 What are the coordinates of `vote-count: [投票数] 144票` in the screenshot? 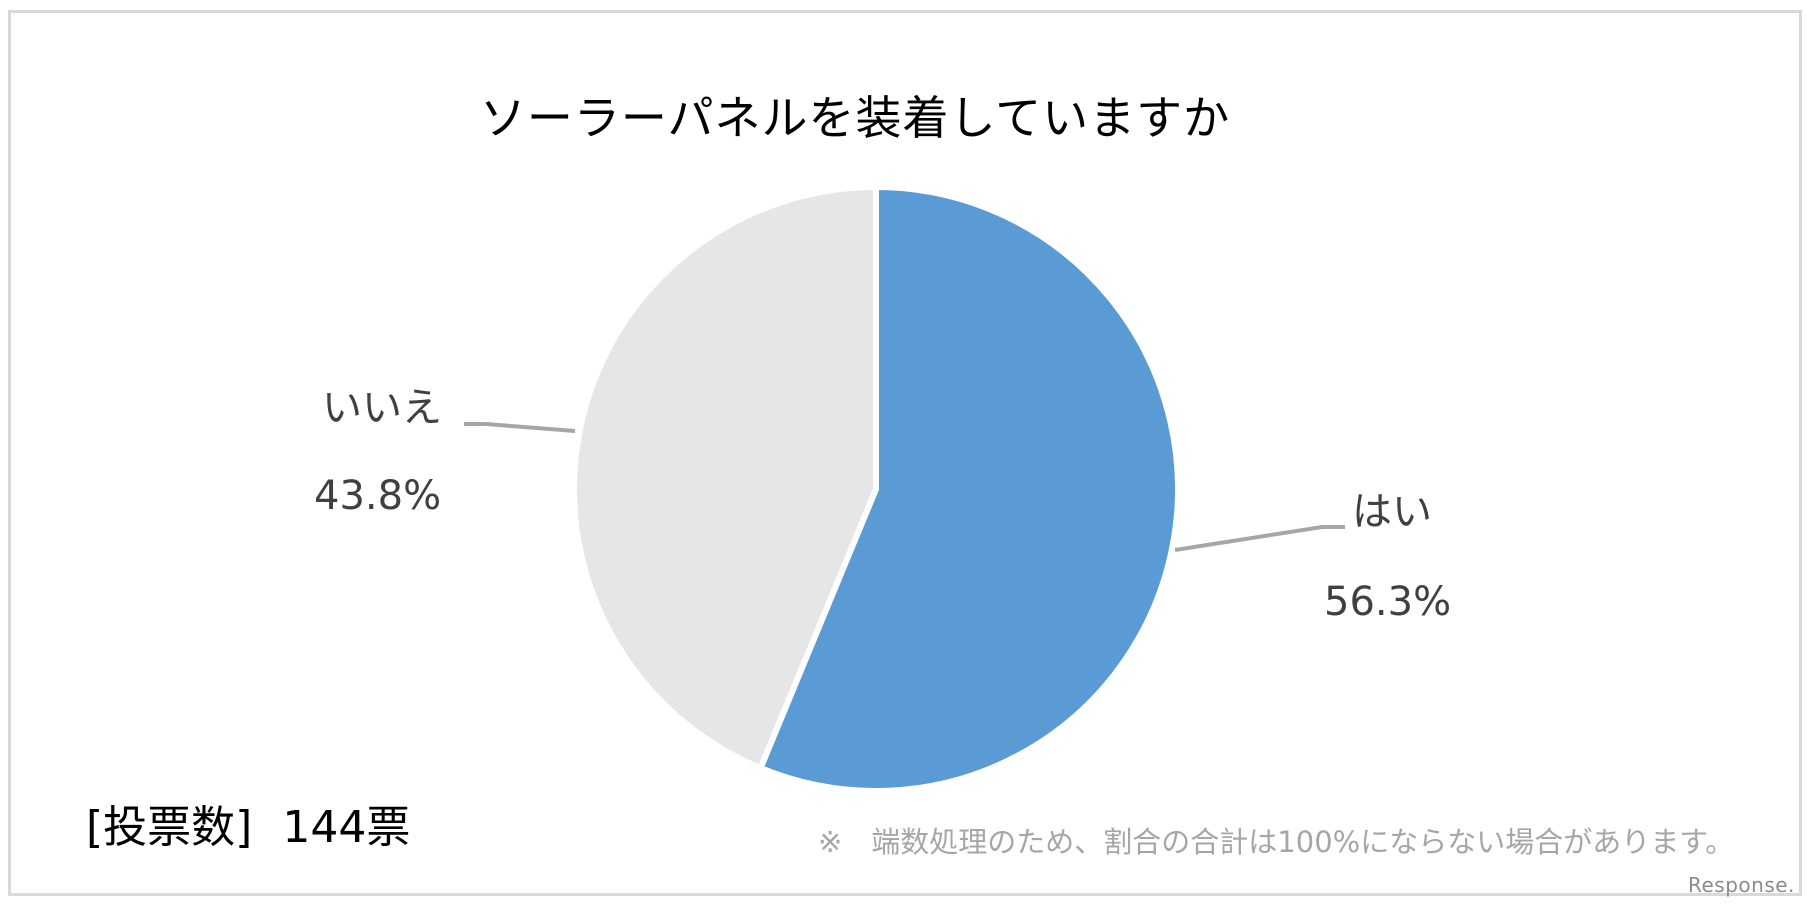 It's located at (248, 828).